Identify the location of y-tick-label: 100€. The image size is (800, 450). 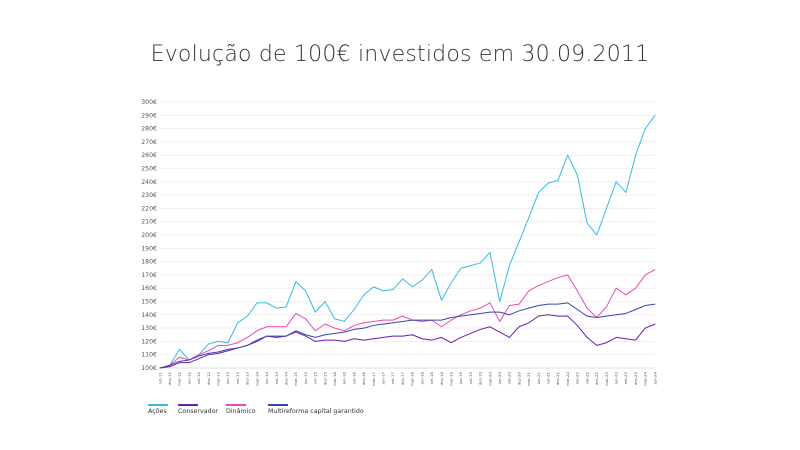
(149, 368).